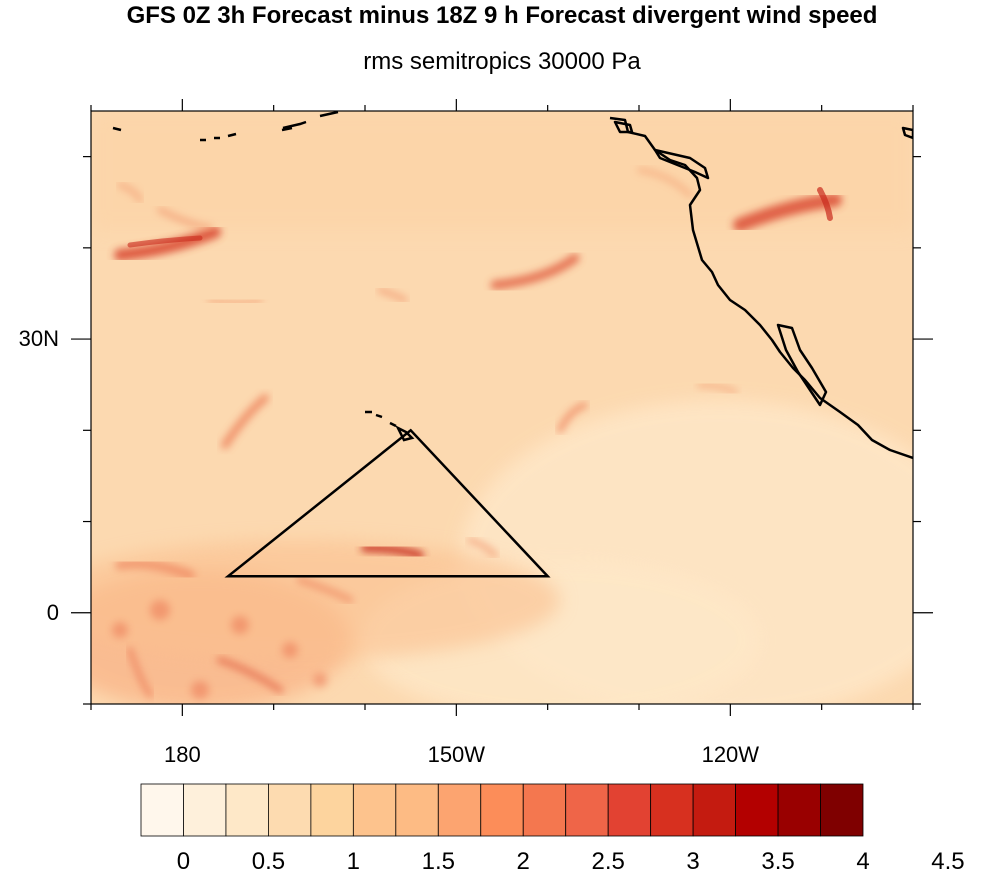 The width and height of the screenshot is (1004, 877). I want to click on colorbar-label-0.5: 0.5, so click(268, 861).